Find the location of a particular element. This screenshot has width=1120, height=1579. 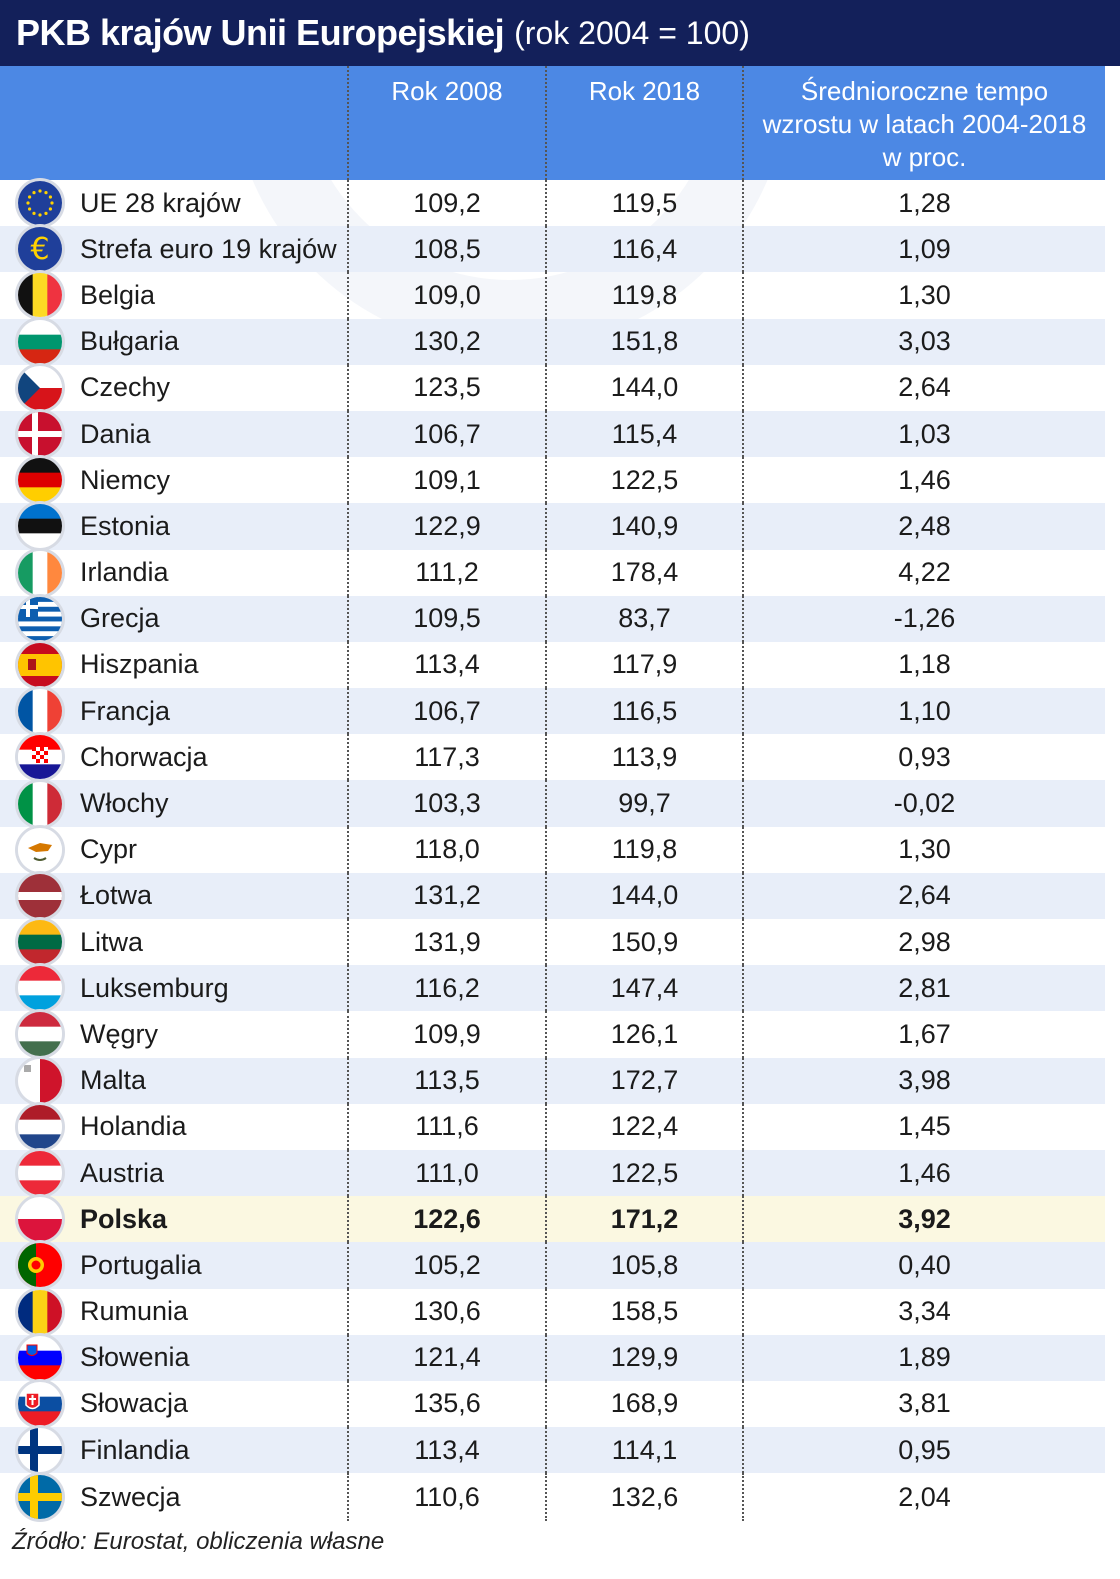

growth-rate: 0,95 is located at coordinates (923, 1450).